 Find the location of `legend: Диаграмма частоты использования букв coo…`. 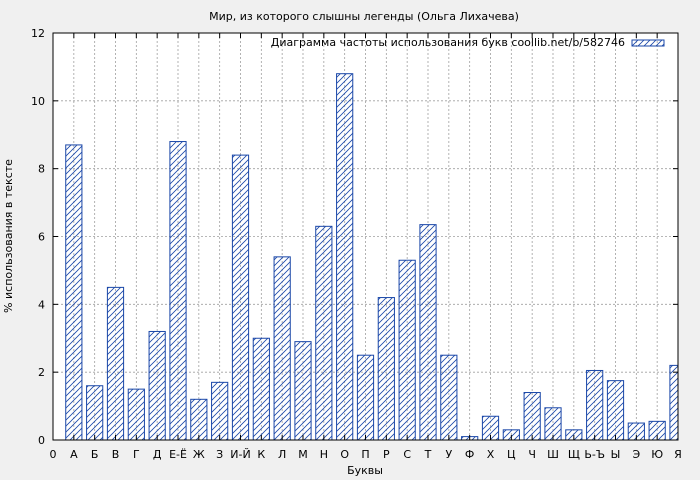

legend: Диаграмма частоты использования букв coo… is located at coordinates (468, 42).